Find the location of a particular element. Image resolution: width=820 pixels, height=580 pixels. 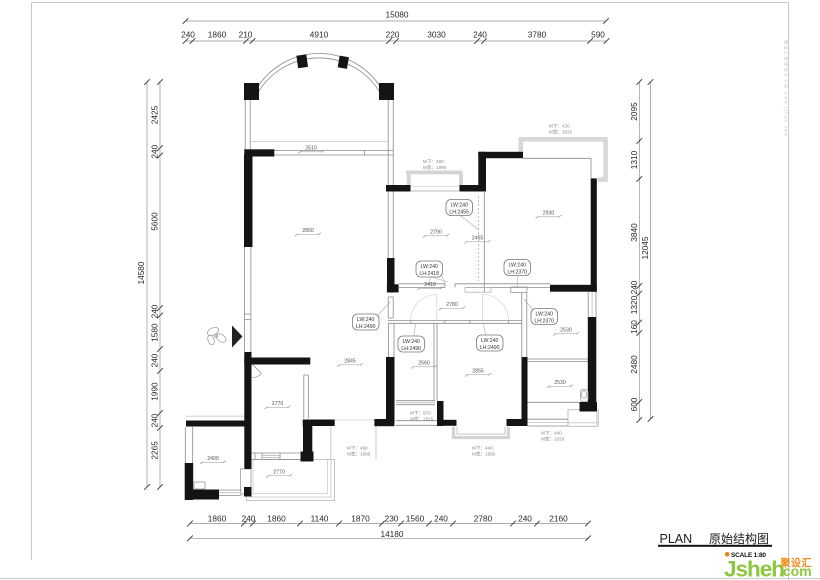

svg-text: 3840 is located at coordinates (634, 232).